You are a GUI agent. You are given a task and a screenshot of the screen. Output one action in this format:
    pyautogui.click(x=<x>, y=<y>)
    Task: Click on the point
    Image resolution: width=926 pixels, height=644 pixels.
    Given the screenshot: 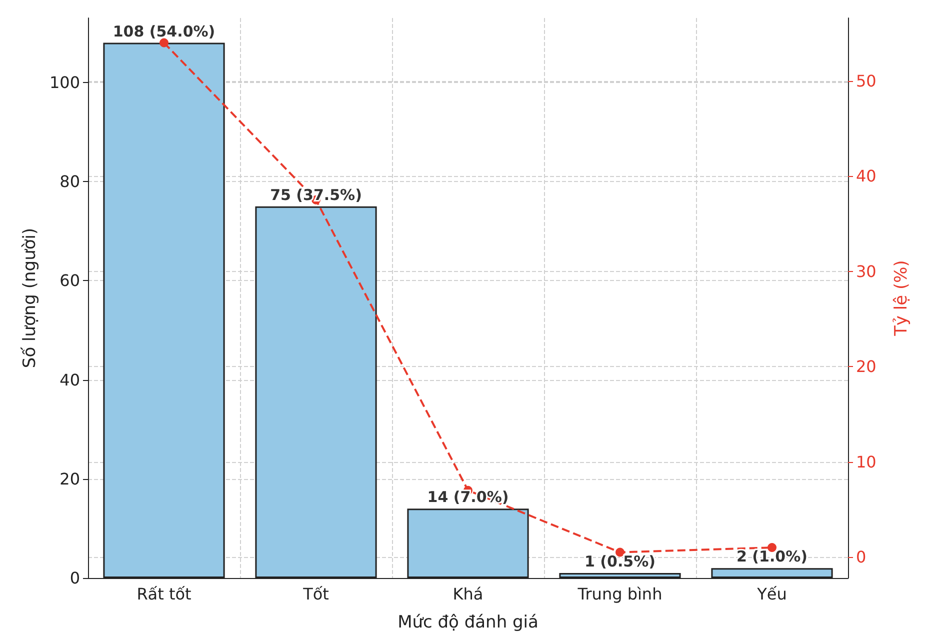 What is the action you would take?
    pyautogui.click(x=164, y=43)
    